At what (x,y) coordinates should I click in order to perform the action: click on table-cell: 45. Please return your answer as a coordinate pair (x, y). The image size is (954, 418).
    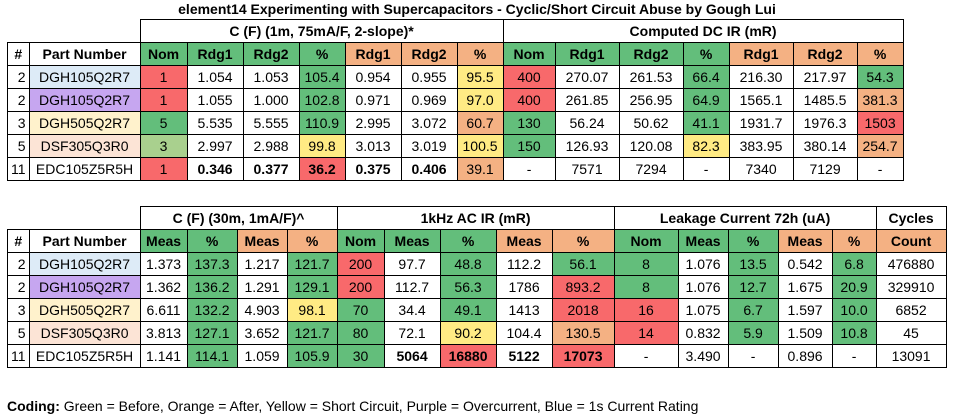
    Looking at the image, I should click on (911, 333).